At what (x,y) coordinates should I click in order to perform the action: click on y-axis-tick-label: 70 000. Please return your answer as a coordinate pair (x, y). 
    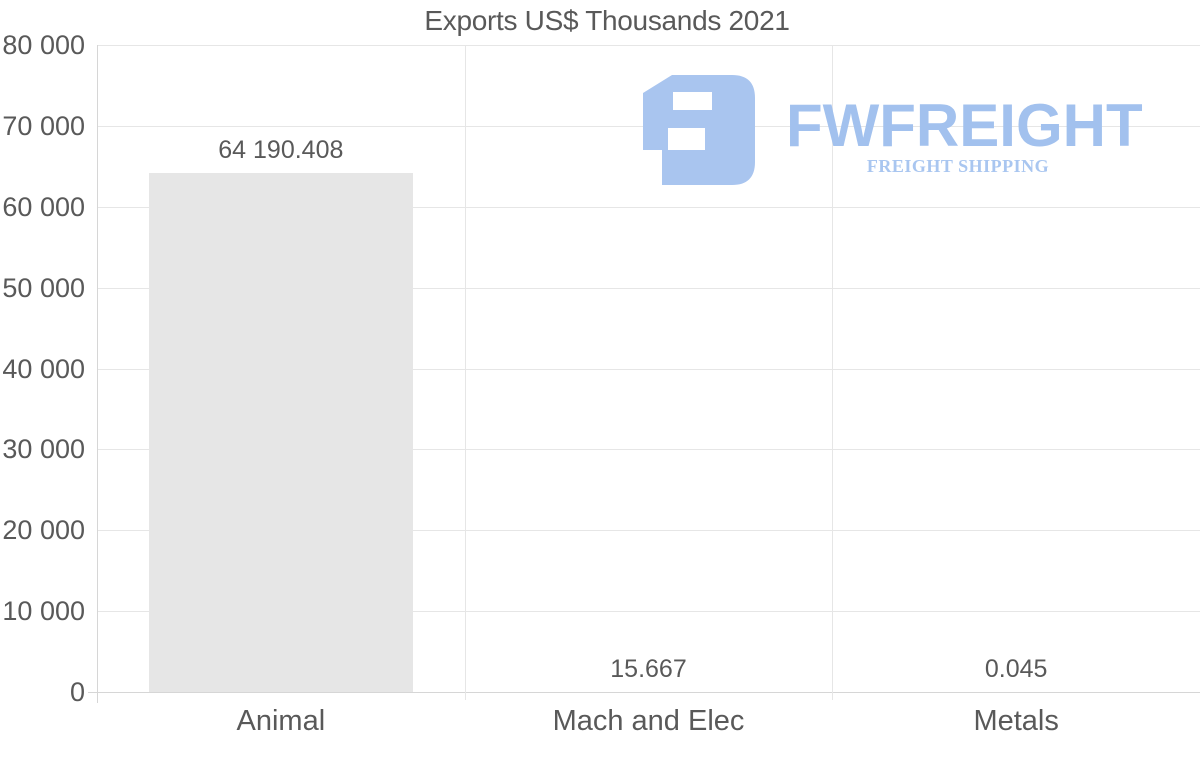
    Looking at the image, I should click on (43, 125).